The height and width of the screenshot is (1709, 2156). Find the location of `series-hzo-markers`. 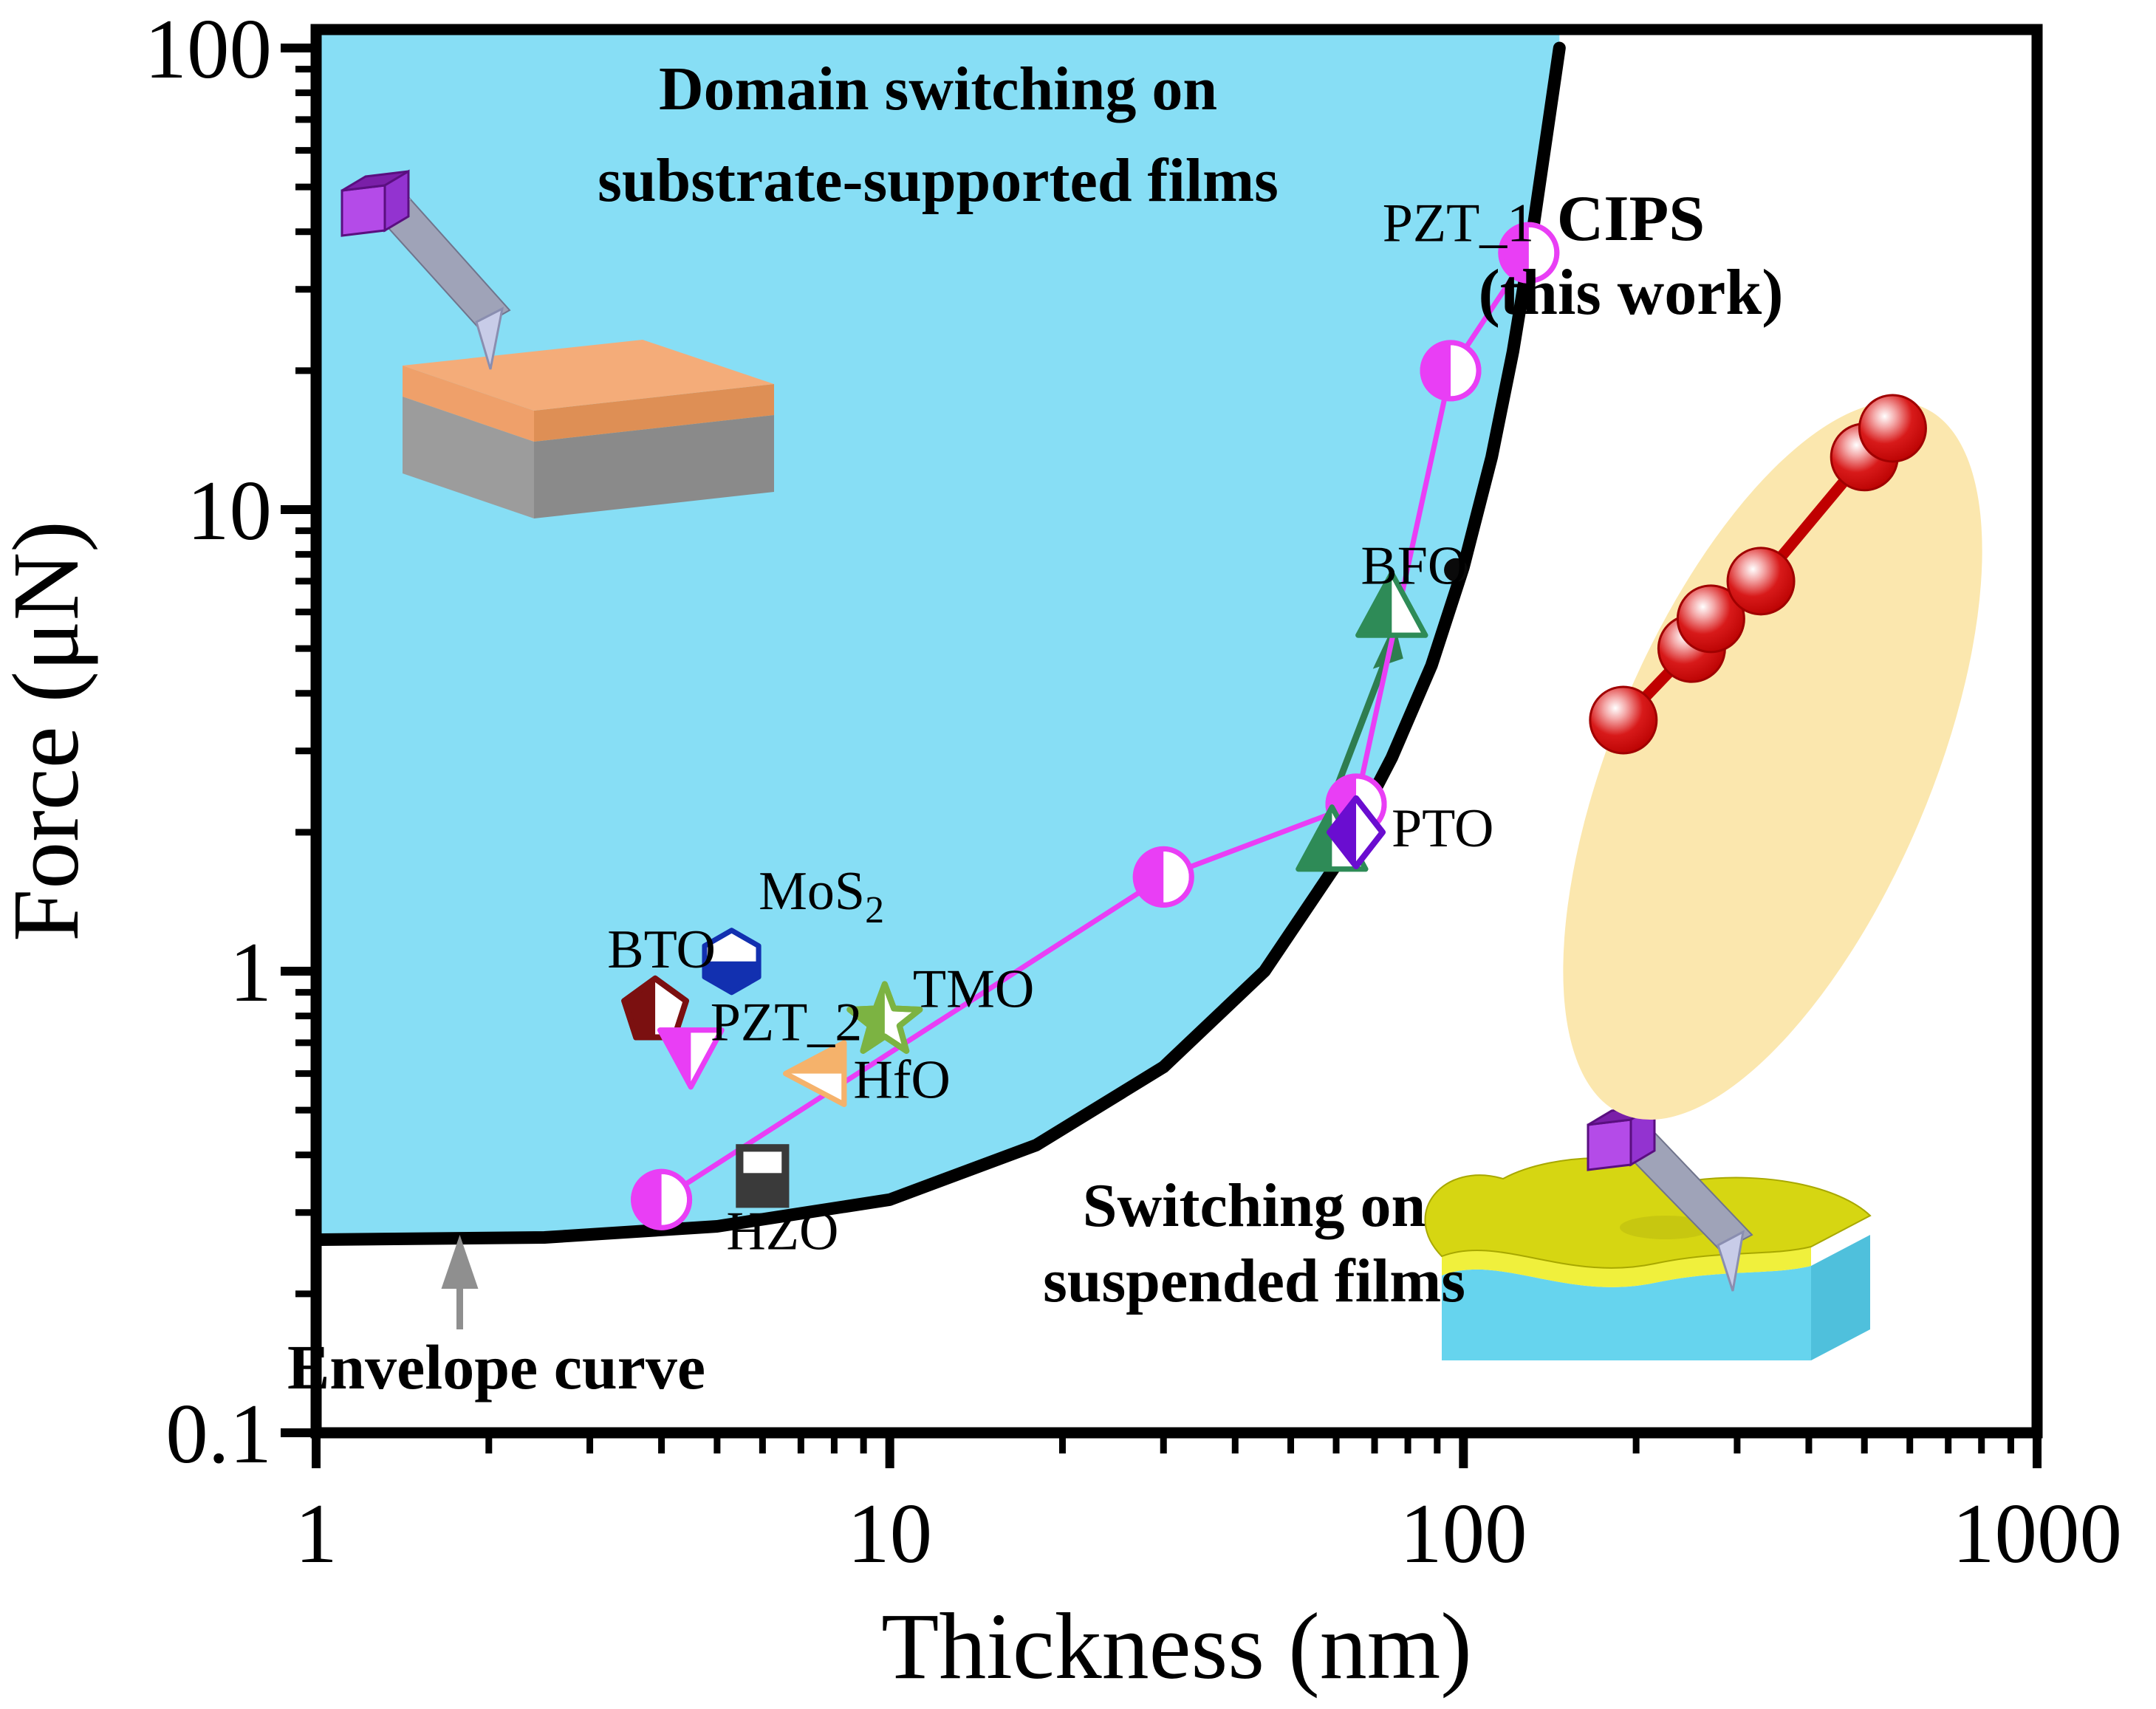

series-hzo-markers is located at coordinates (763, 1176).